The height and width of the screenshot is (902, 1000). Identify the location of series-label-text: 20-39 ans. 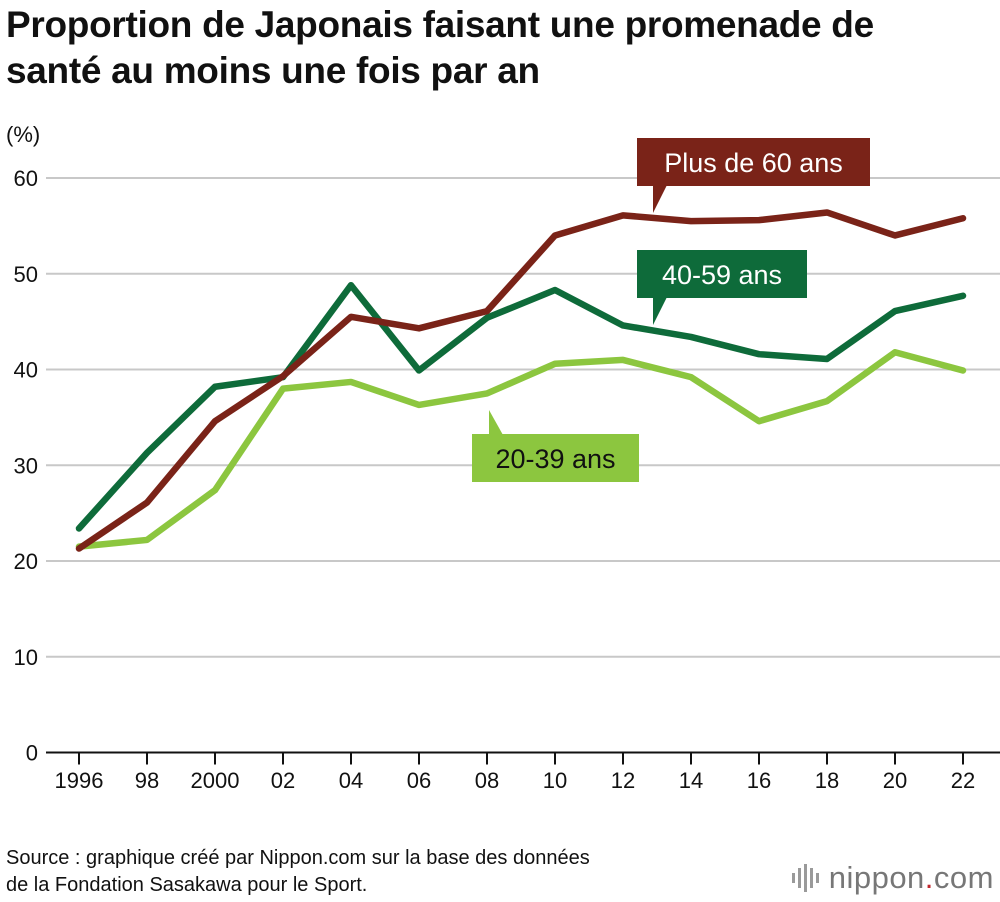
(555, 459).